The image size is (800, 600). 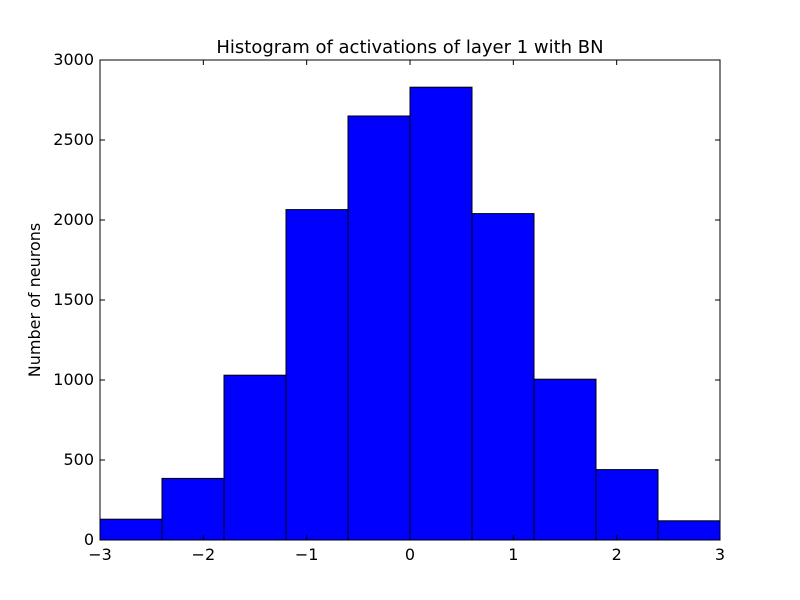 I want to click on y-tick-label: 1000, so click(x=73, y=379).